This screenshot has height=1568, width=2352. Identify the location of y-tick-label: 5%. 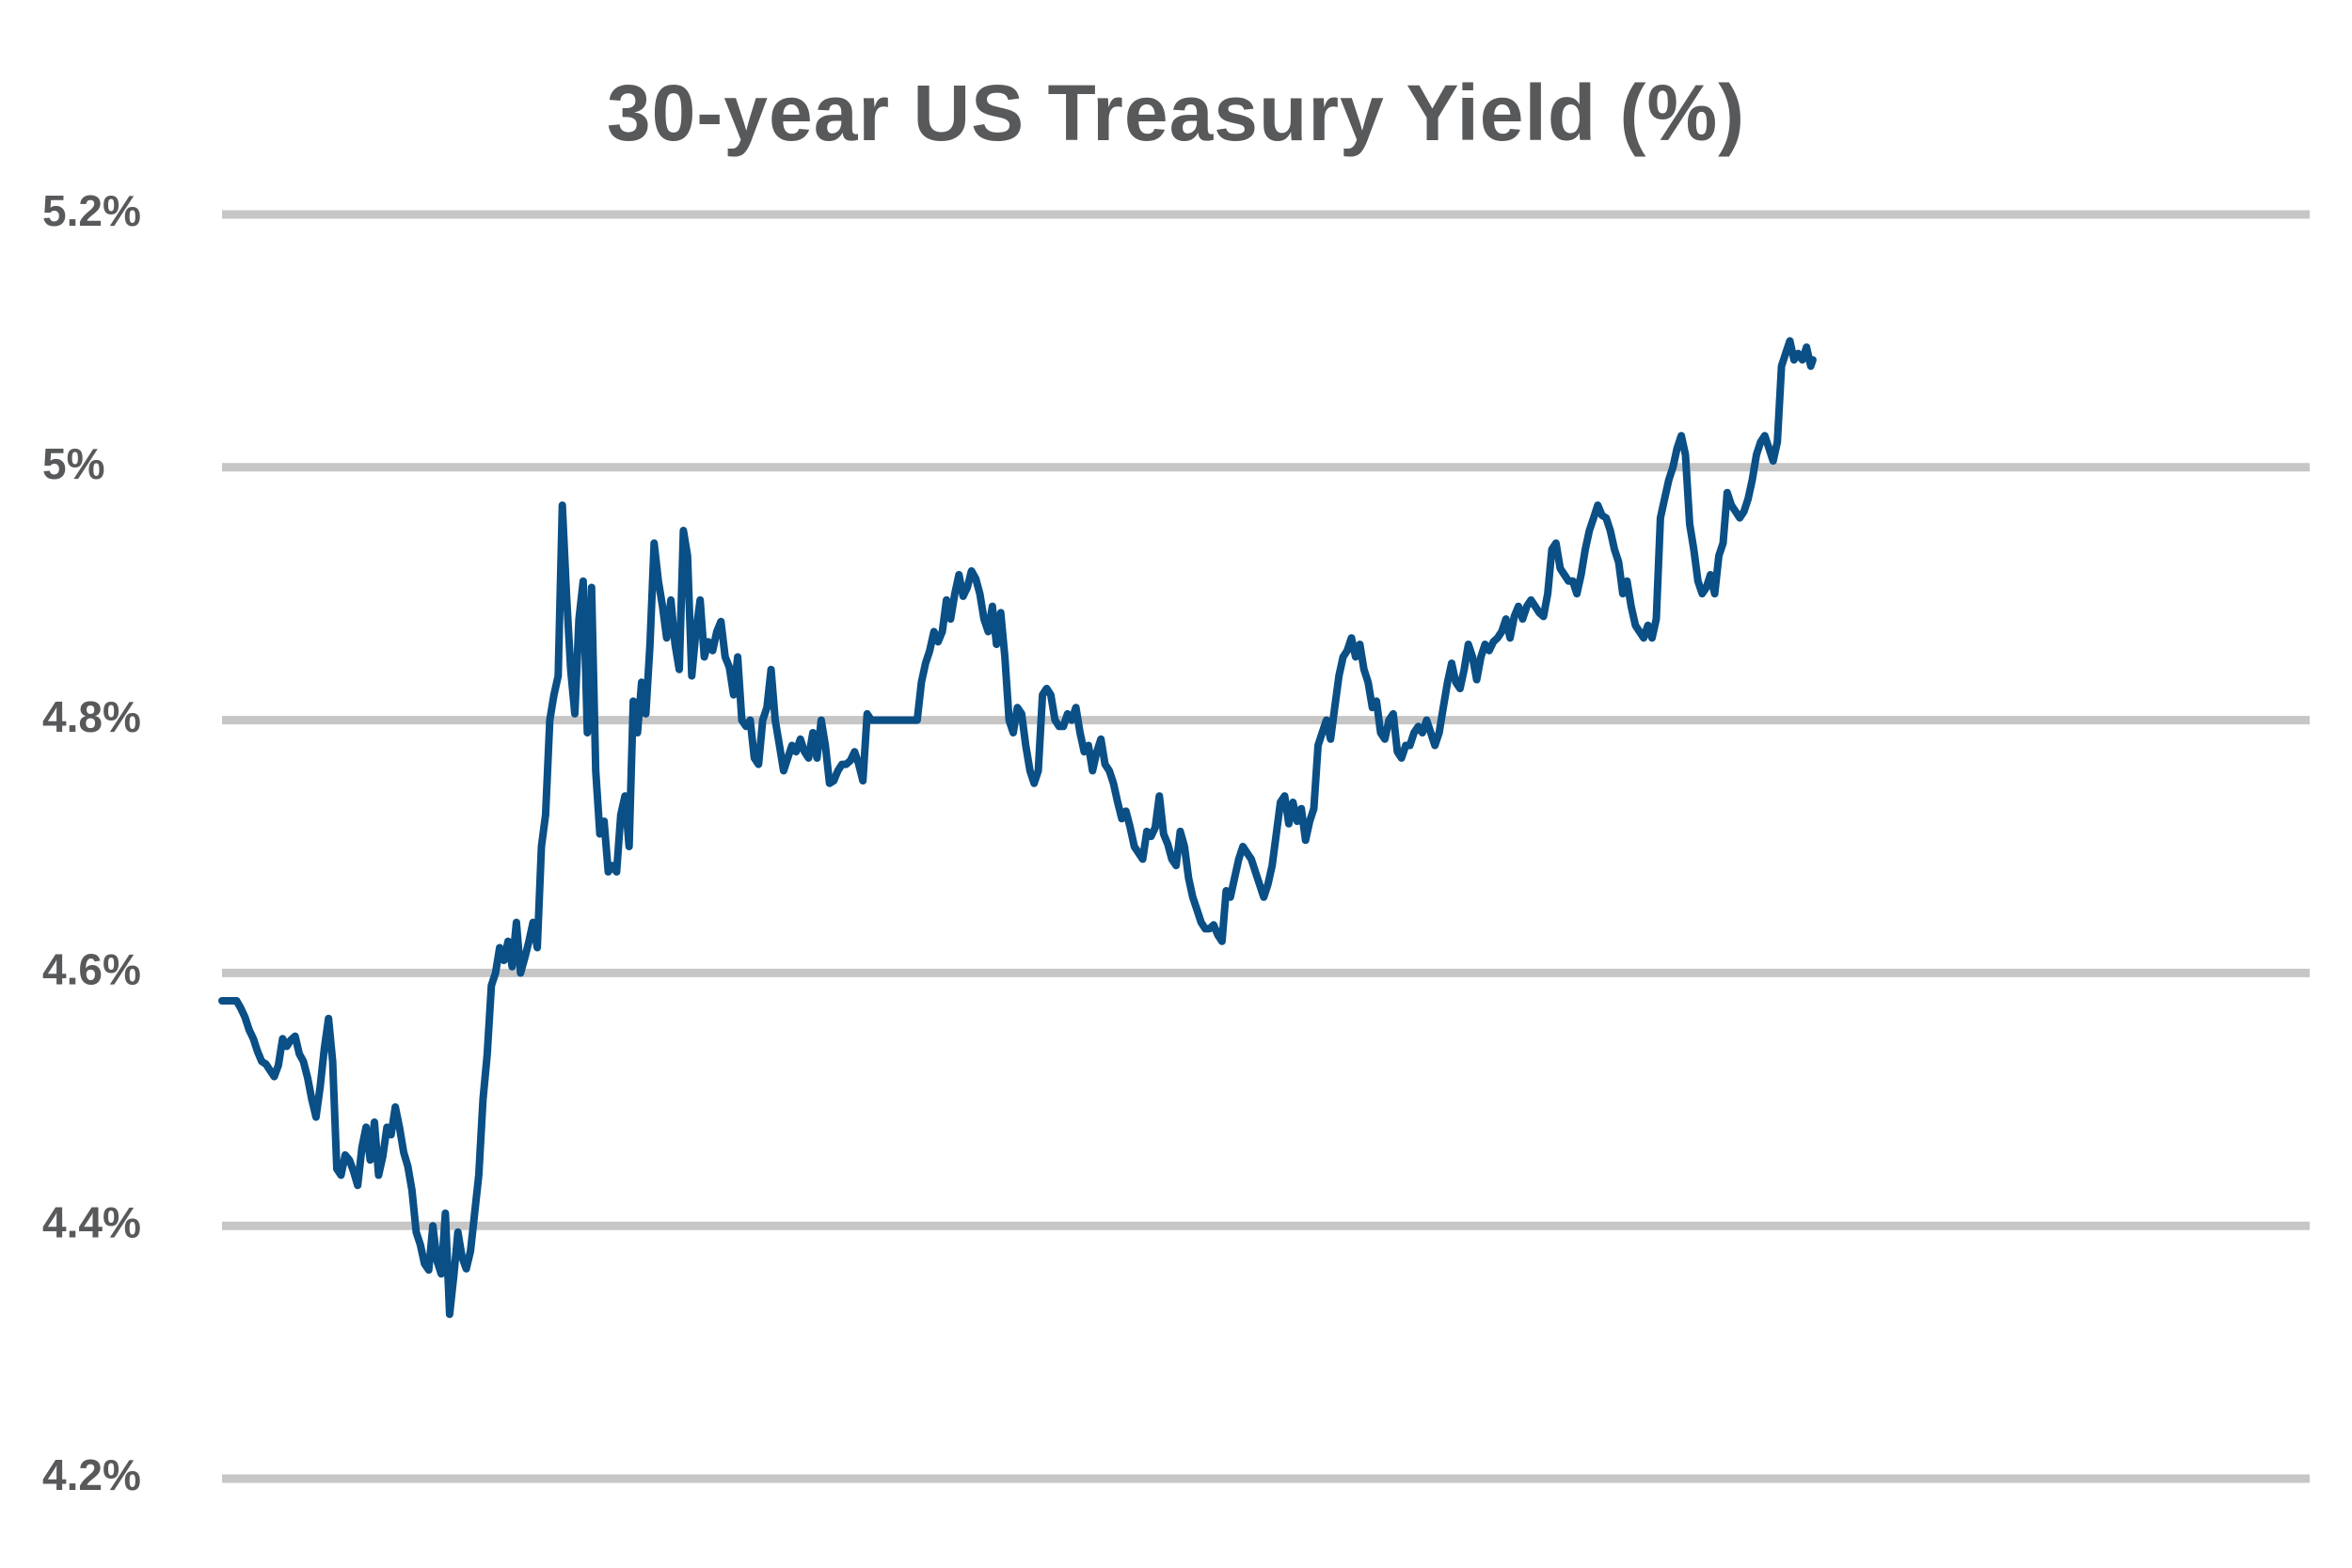
(73, 463).